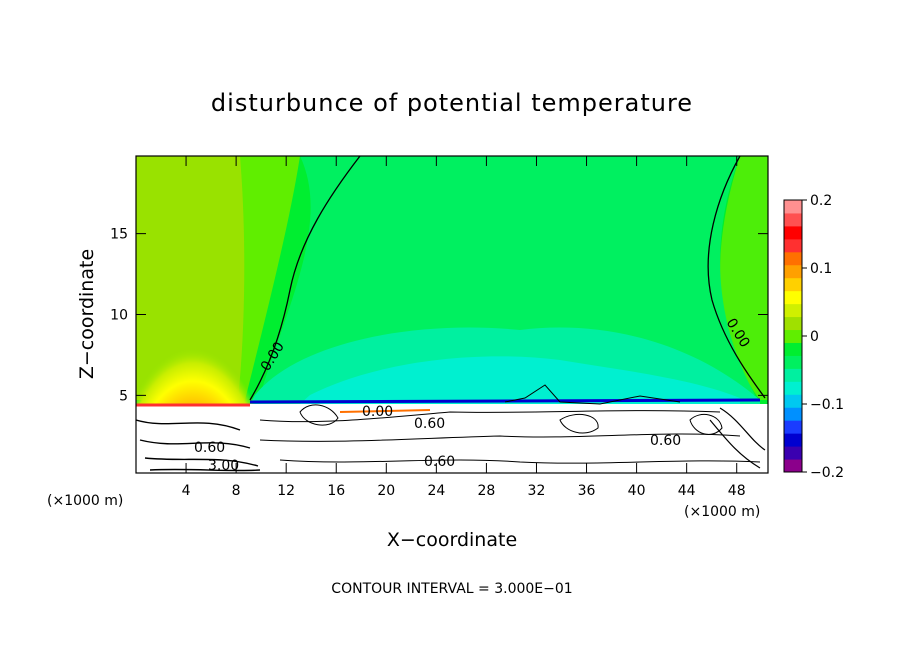  I want to click on contour-zero-right, so click(736, 277).